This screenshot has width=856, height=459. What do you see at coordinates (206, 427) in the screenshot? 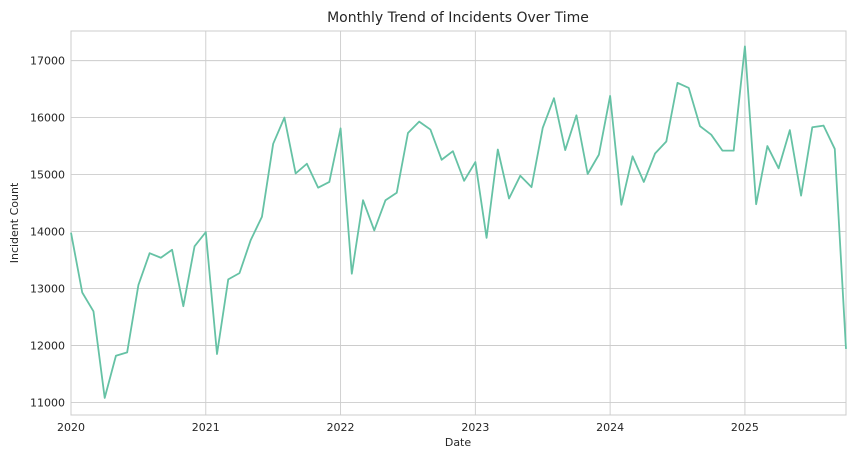
I see `x-tick-label: 2021` at bounding box center [206, 427].